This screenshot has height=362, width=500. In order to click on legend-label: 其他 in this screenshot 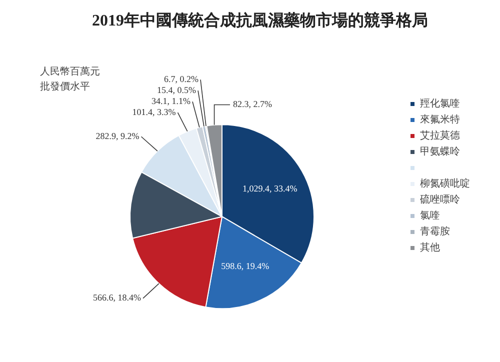, I will do `click(430, 248)`.